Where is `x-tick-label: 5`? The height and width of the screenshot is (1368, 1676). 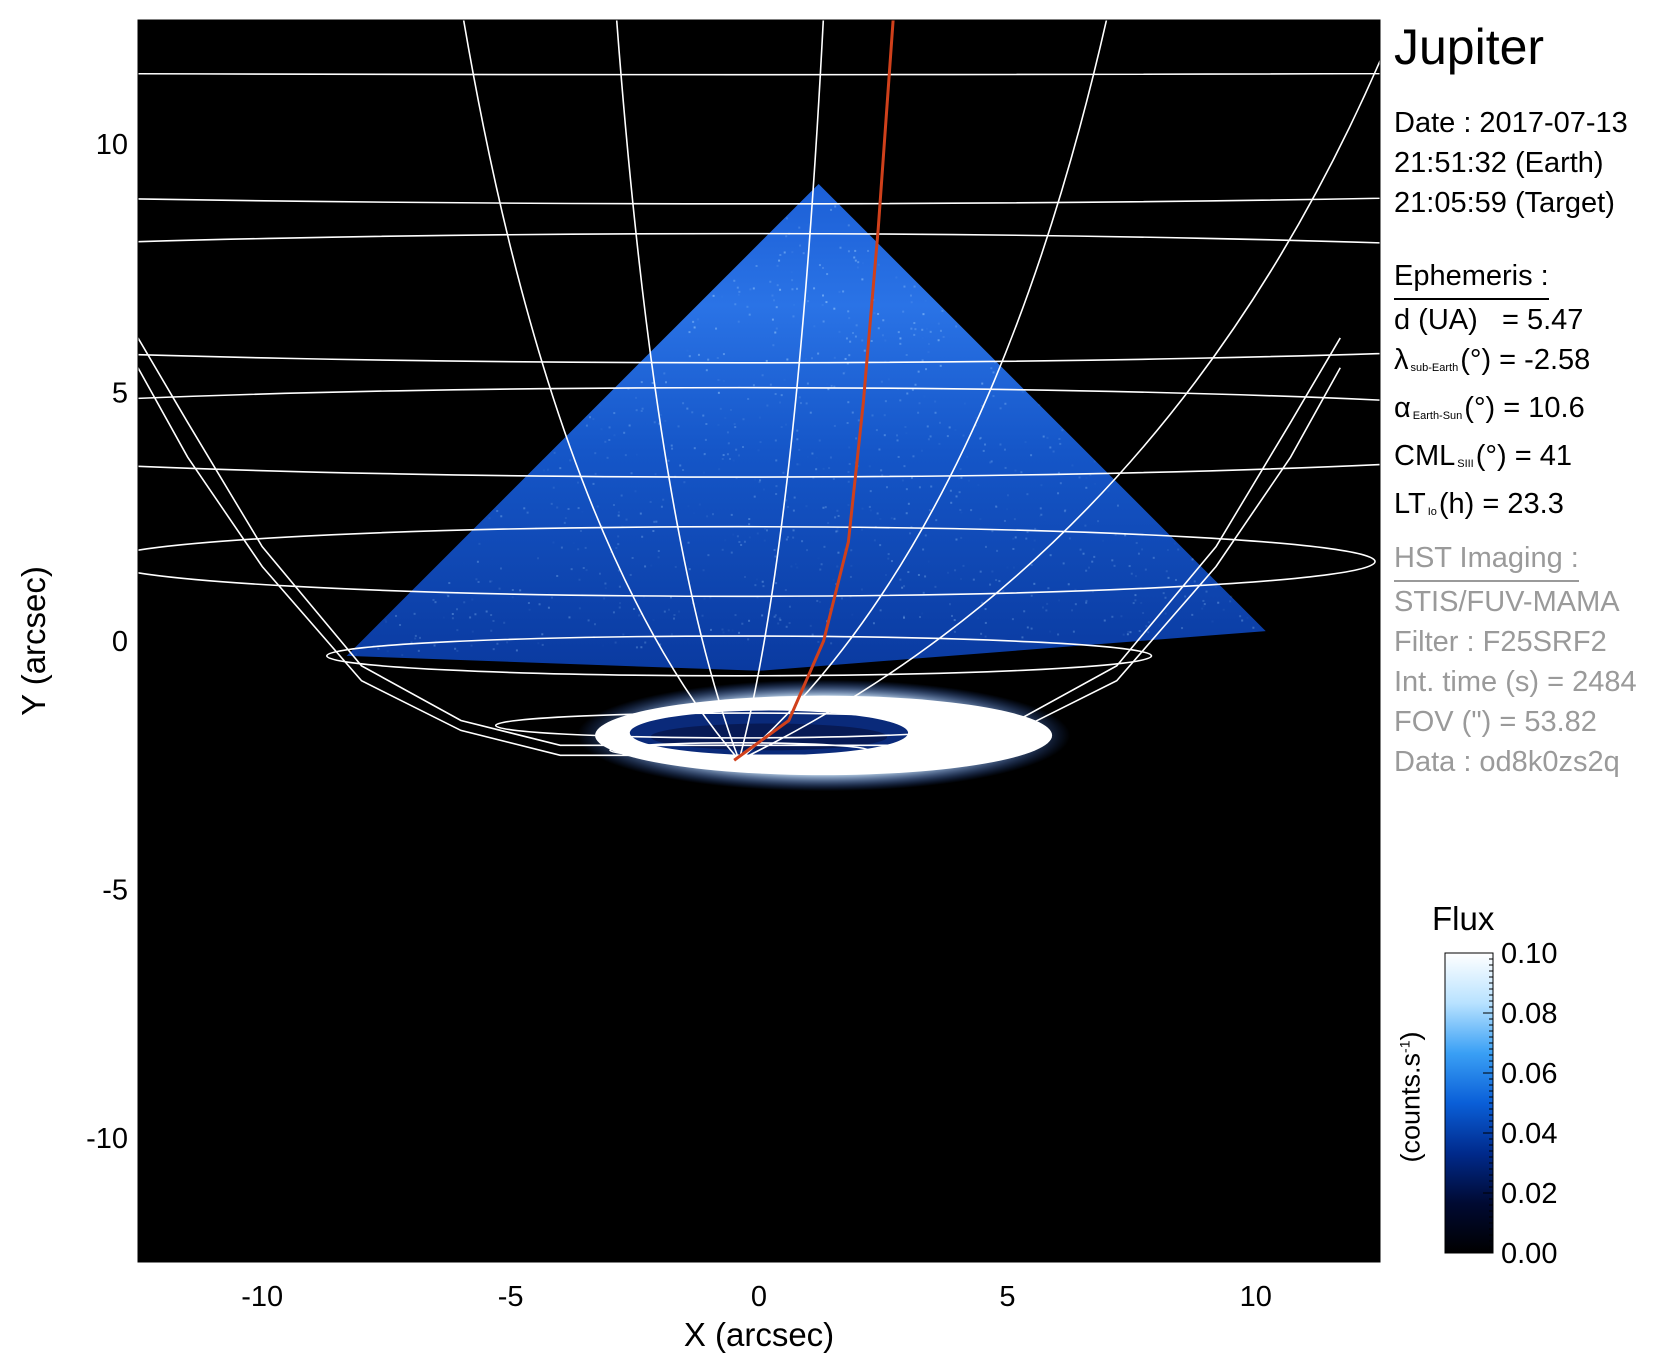 x-tick-label: 5 is located at coordinates (1007, 1297).